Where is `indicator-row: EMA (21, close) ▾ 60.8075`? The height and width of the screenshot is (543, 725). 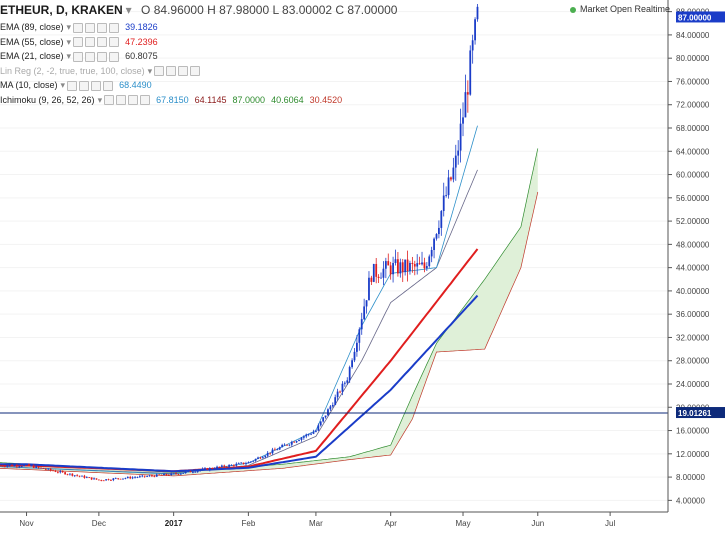 indicator-row: EMA (21, close) ▾ 60.8075 is located at coordinates (198, 56).